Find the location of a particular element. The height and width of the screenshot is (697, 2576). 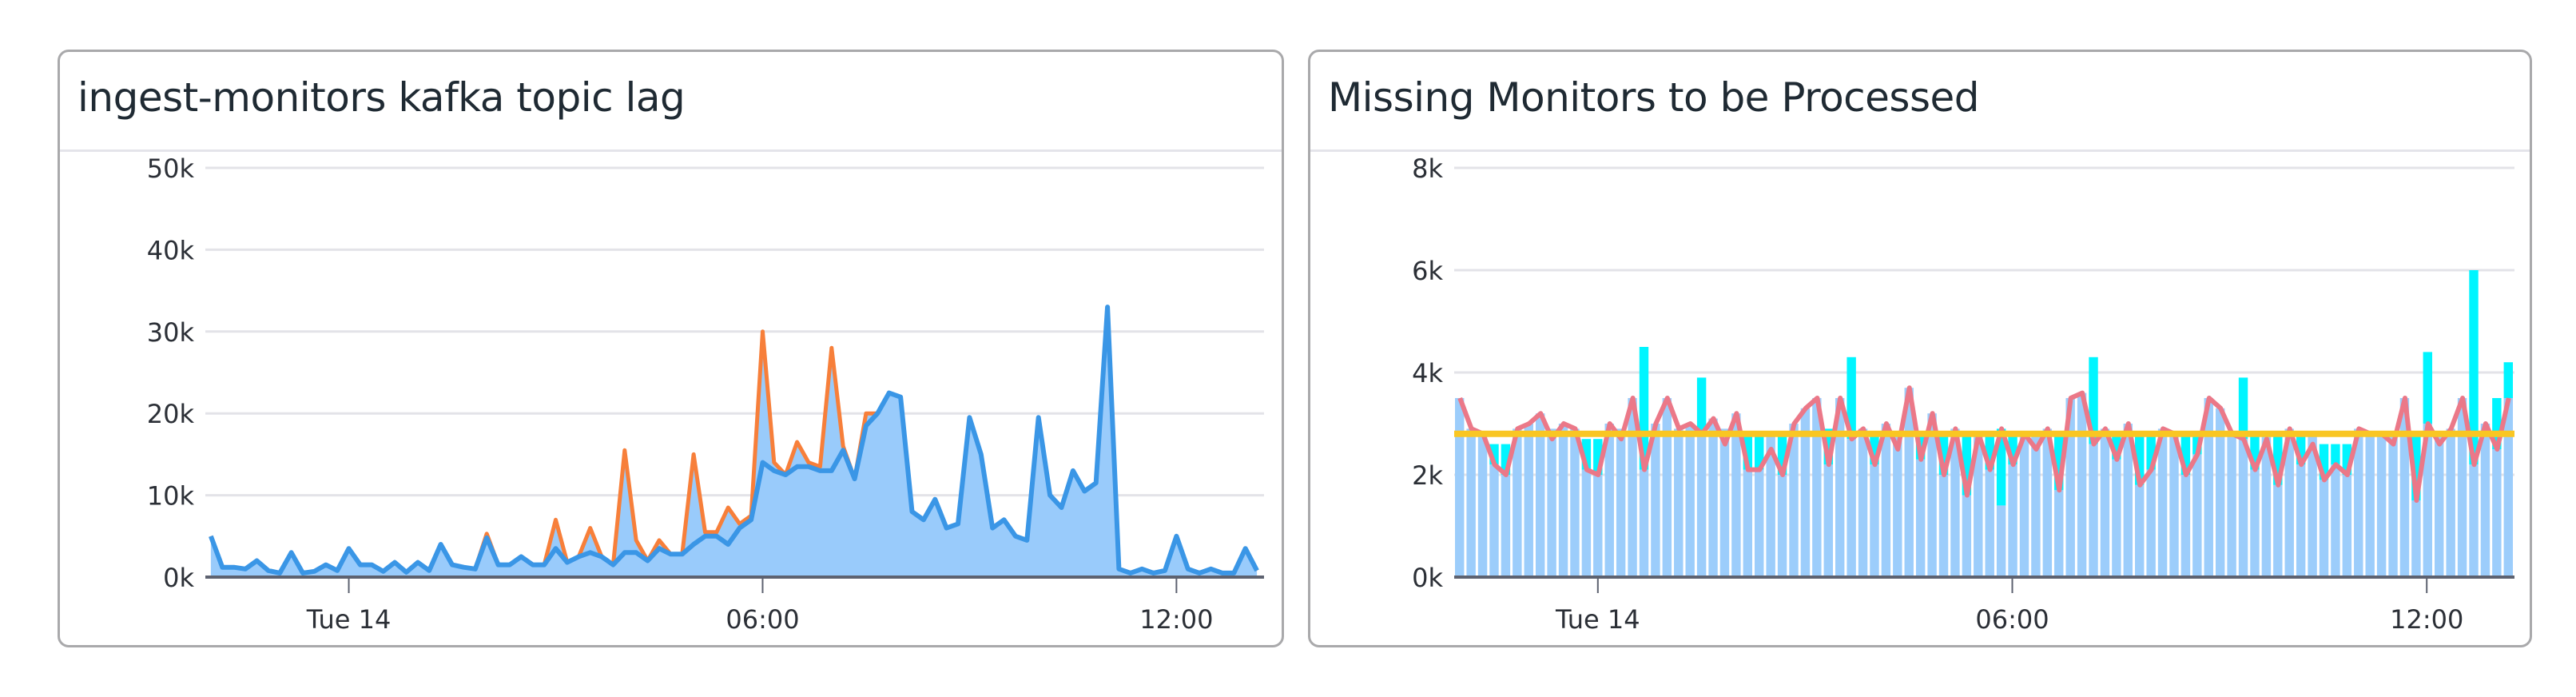

y-tick-label: 0k is located at coordinates (178, 578).